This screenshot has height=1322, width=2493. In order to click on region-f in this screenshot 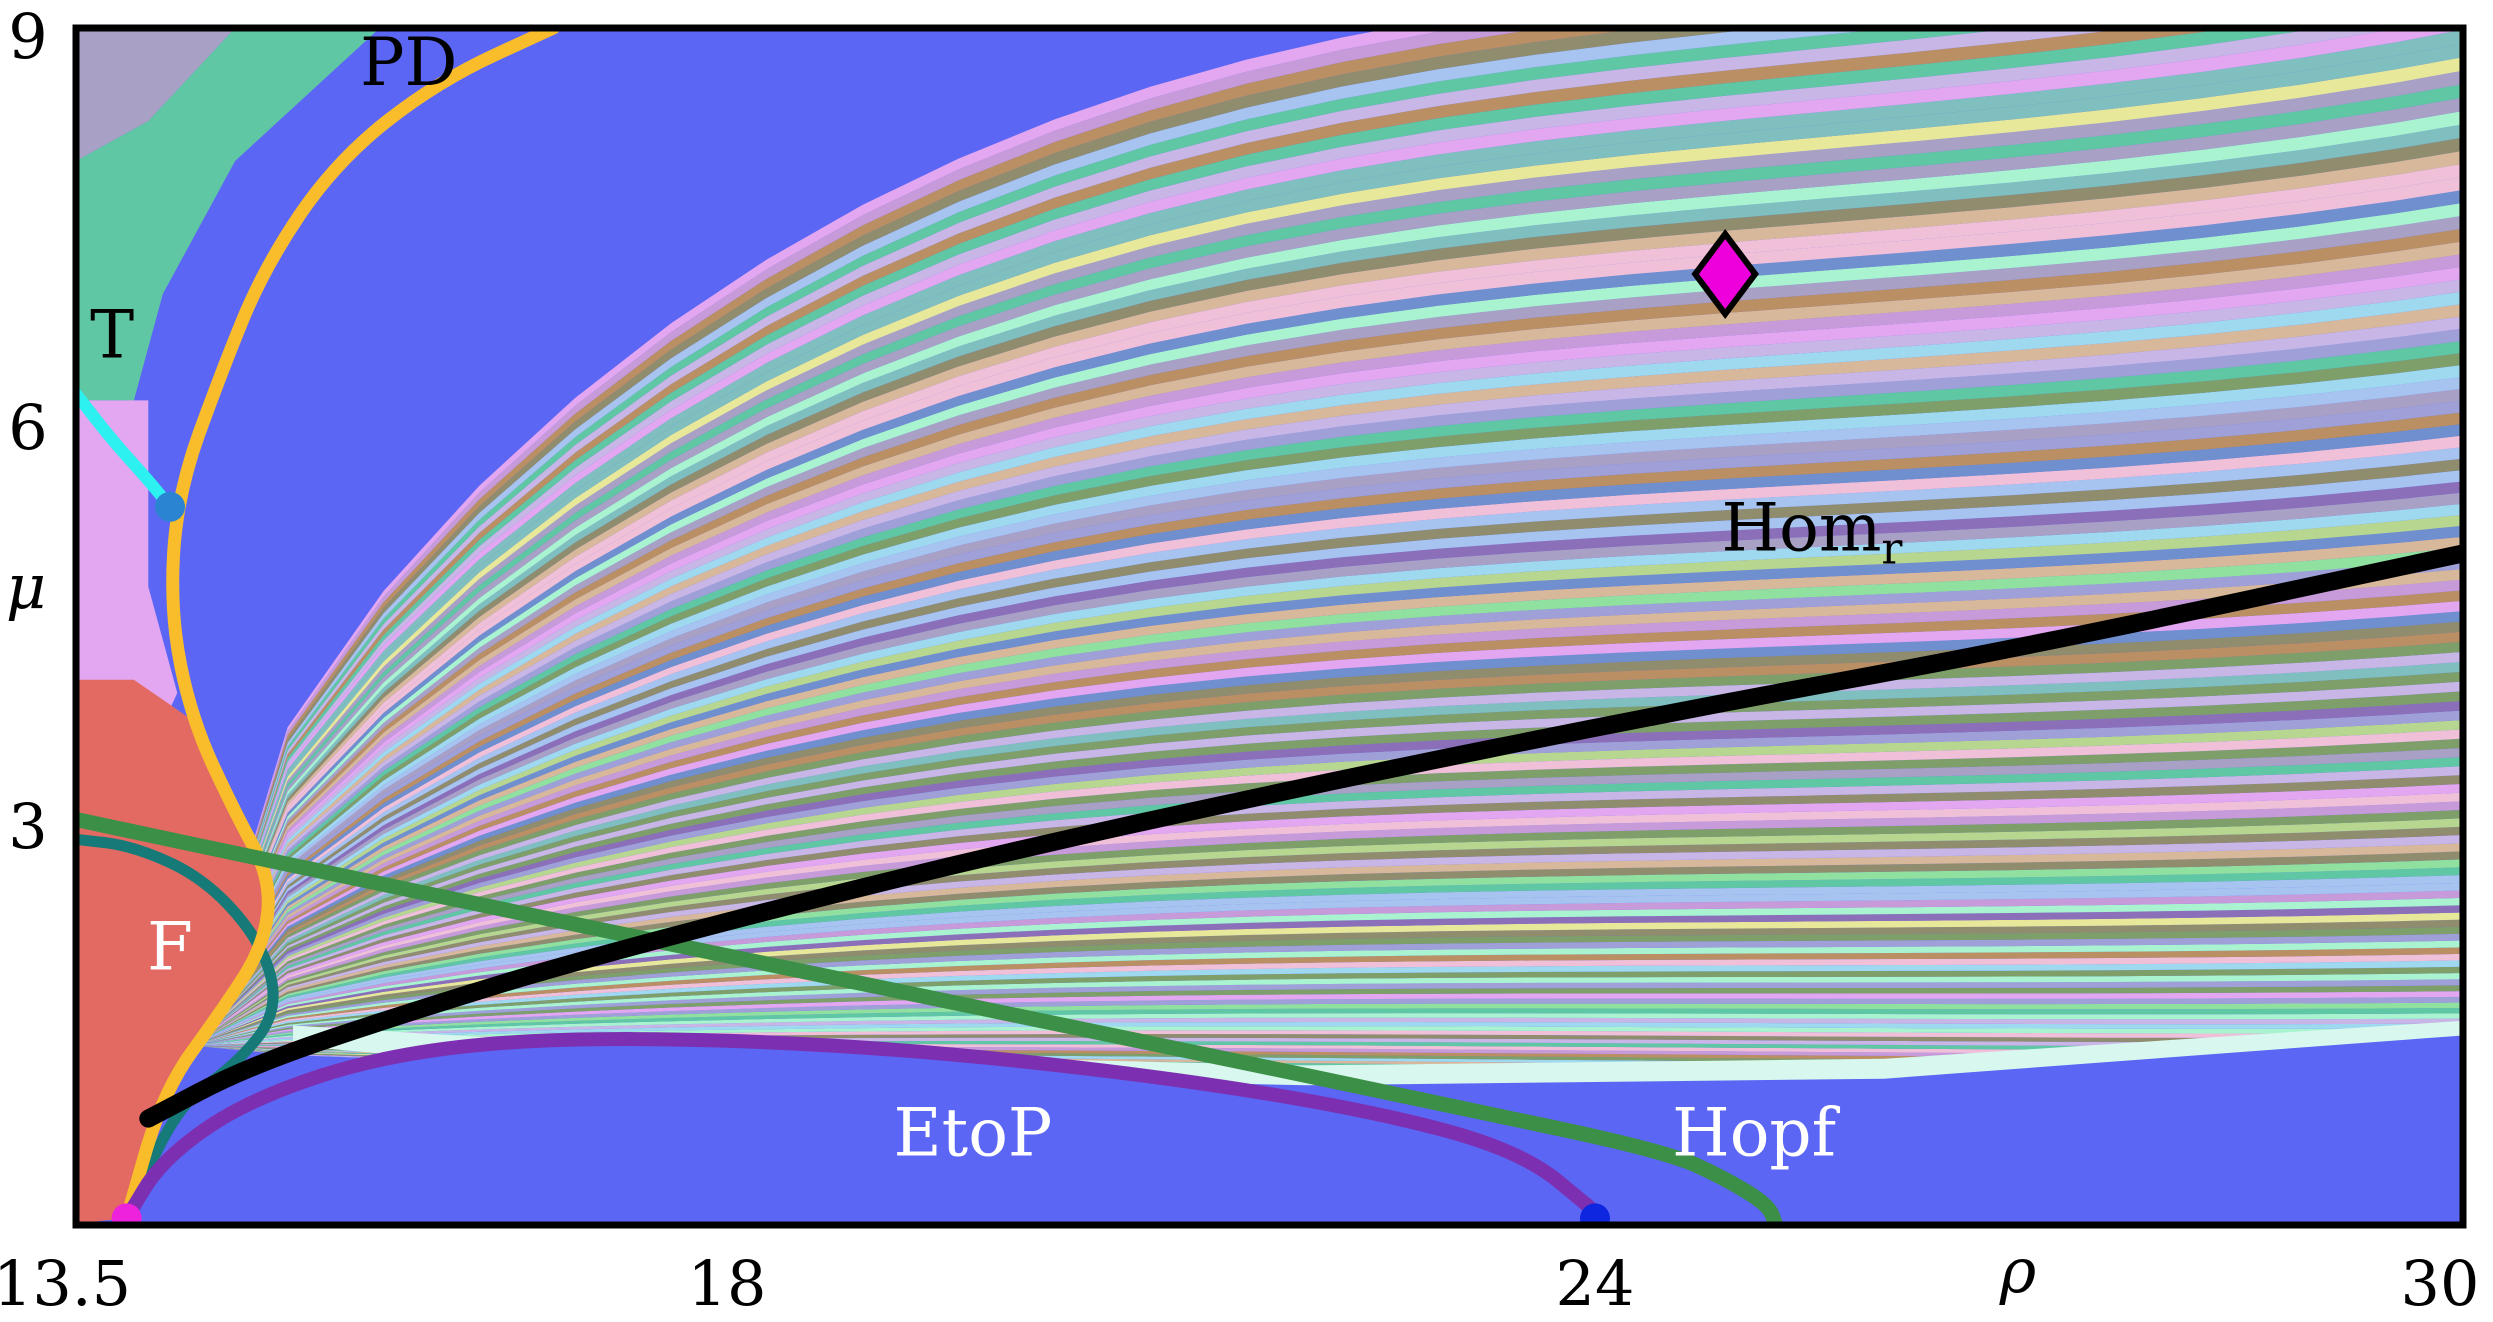, I will do `click(174, 951)`.